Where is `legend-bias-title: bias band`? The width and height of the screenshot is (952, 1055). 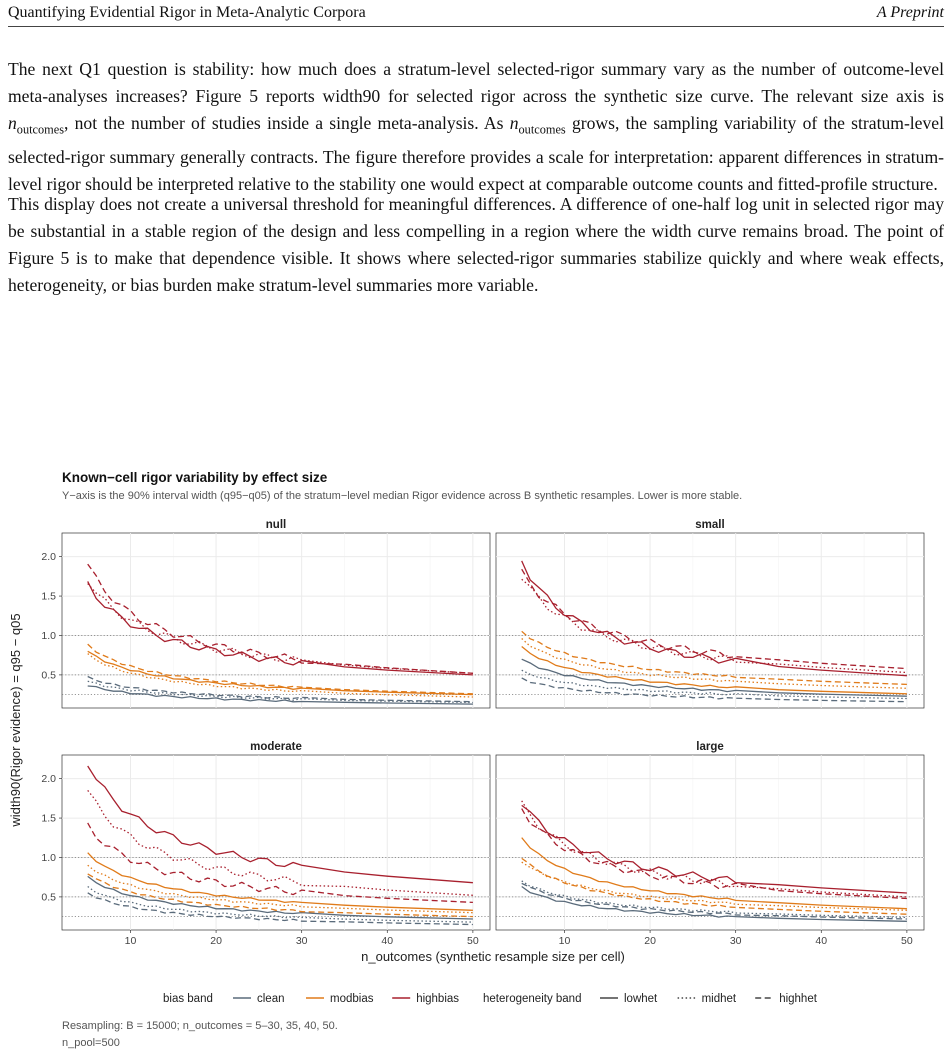 legend-bias-title: bias band is located at coordinates (188, 999).